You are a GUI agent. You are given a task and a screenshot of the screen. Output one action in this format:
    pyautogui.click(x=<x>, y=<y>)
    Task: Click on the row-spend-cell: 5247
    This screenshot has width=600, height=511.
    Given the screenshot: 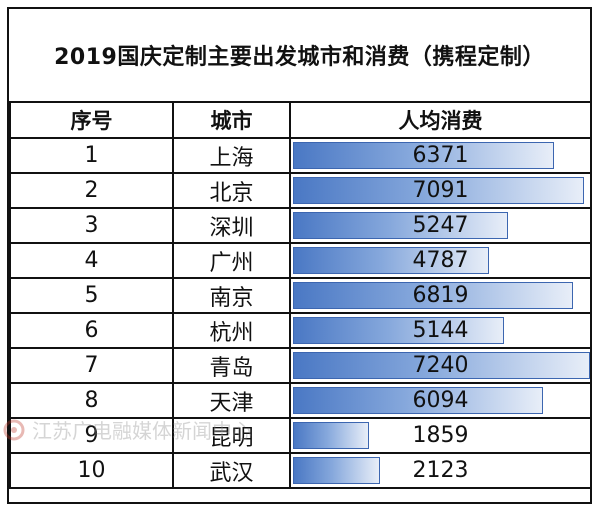 What is the action you would take?
    pyautogui.click(x=440, y=225)
    